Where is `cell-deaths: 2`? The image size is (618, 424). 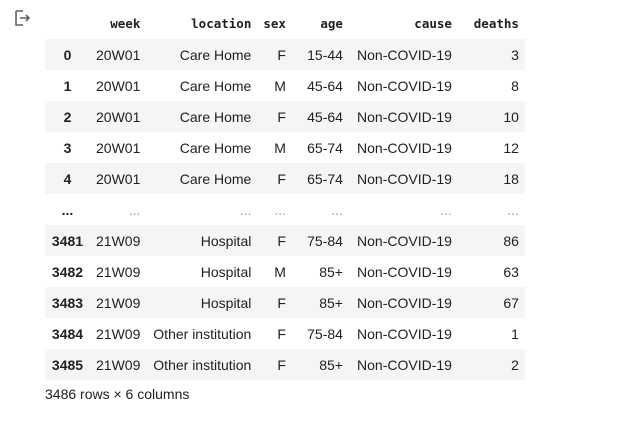
cell-deaths: 2 is located at coordinates (515, 364).